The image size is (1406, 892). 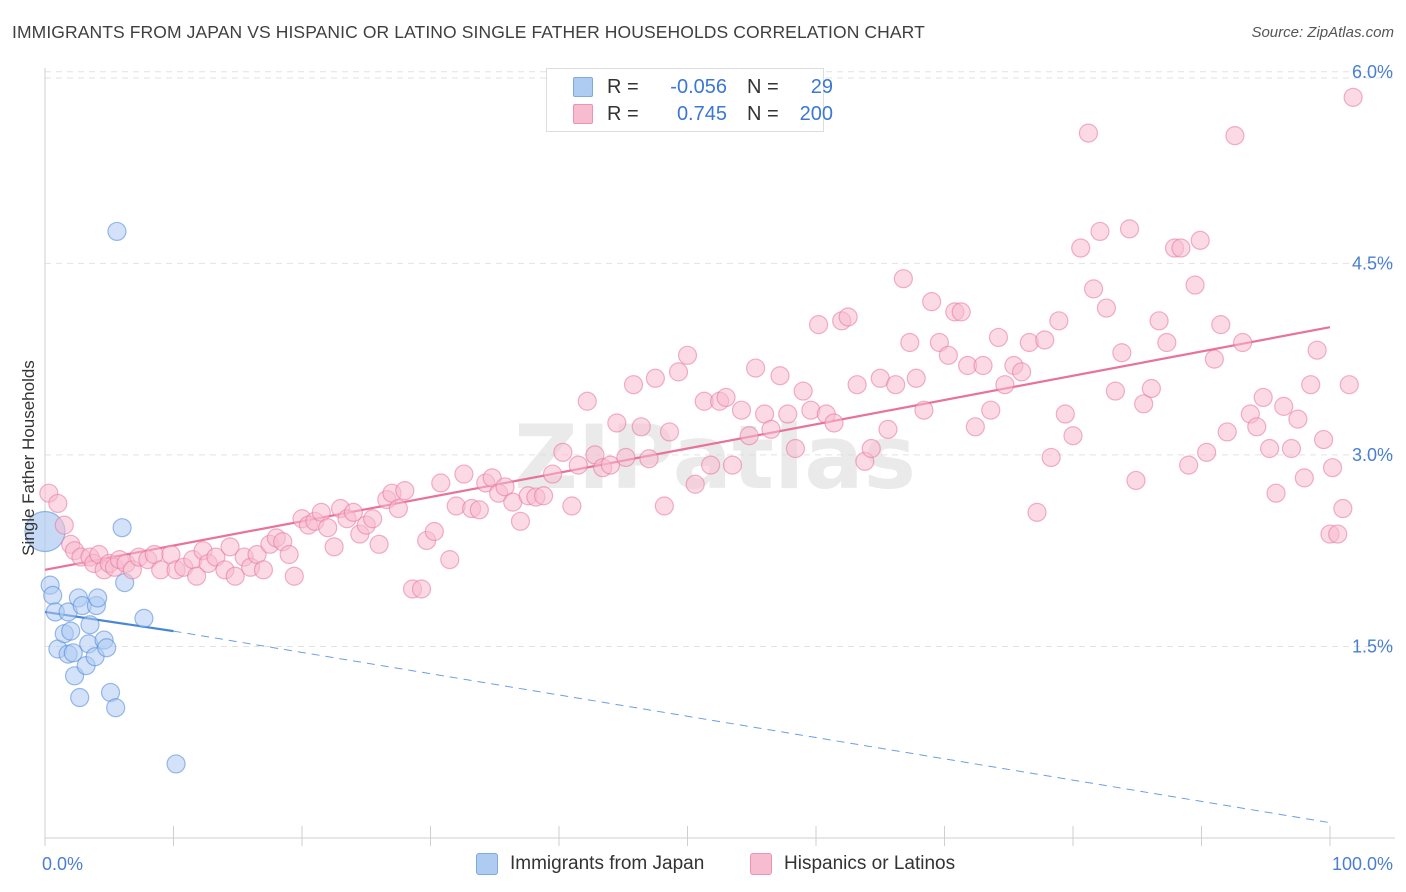 What do you see at coordinates (105, 497) in the screenshot?
I see `series-japan` at bounding box center [105, 497].